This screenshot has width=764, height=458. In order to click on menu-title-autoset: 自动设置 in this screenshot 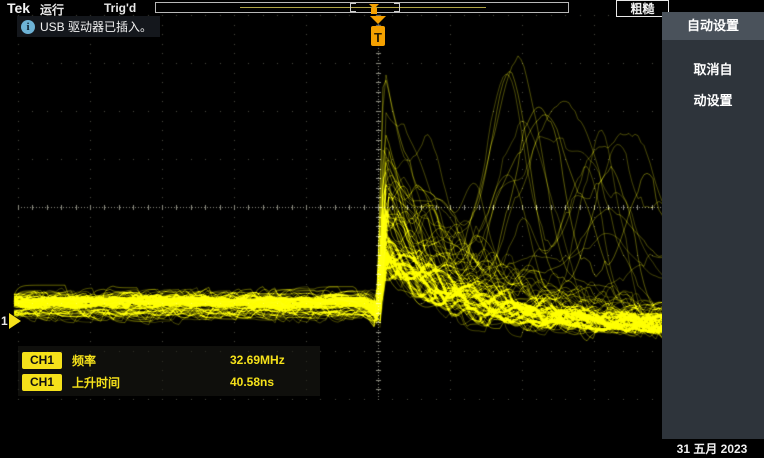, I will do `click(713, 26)`.